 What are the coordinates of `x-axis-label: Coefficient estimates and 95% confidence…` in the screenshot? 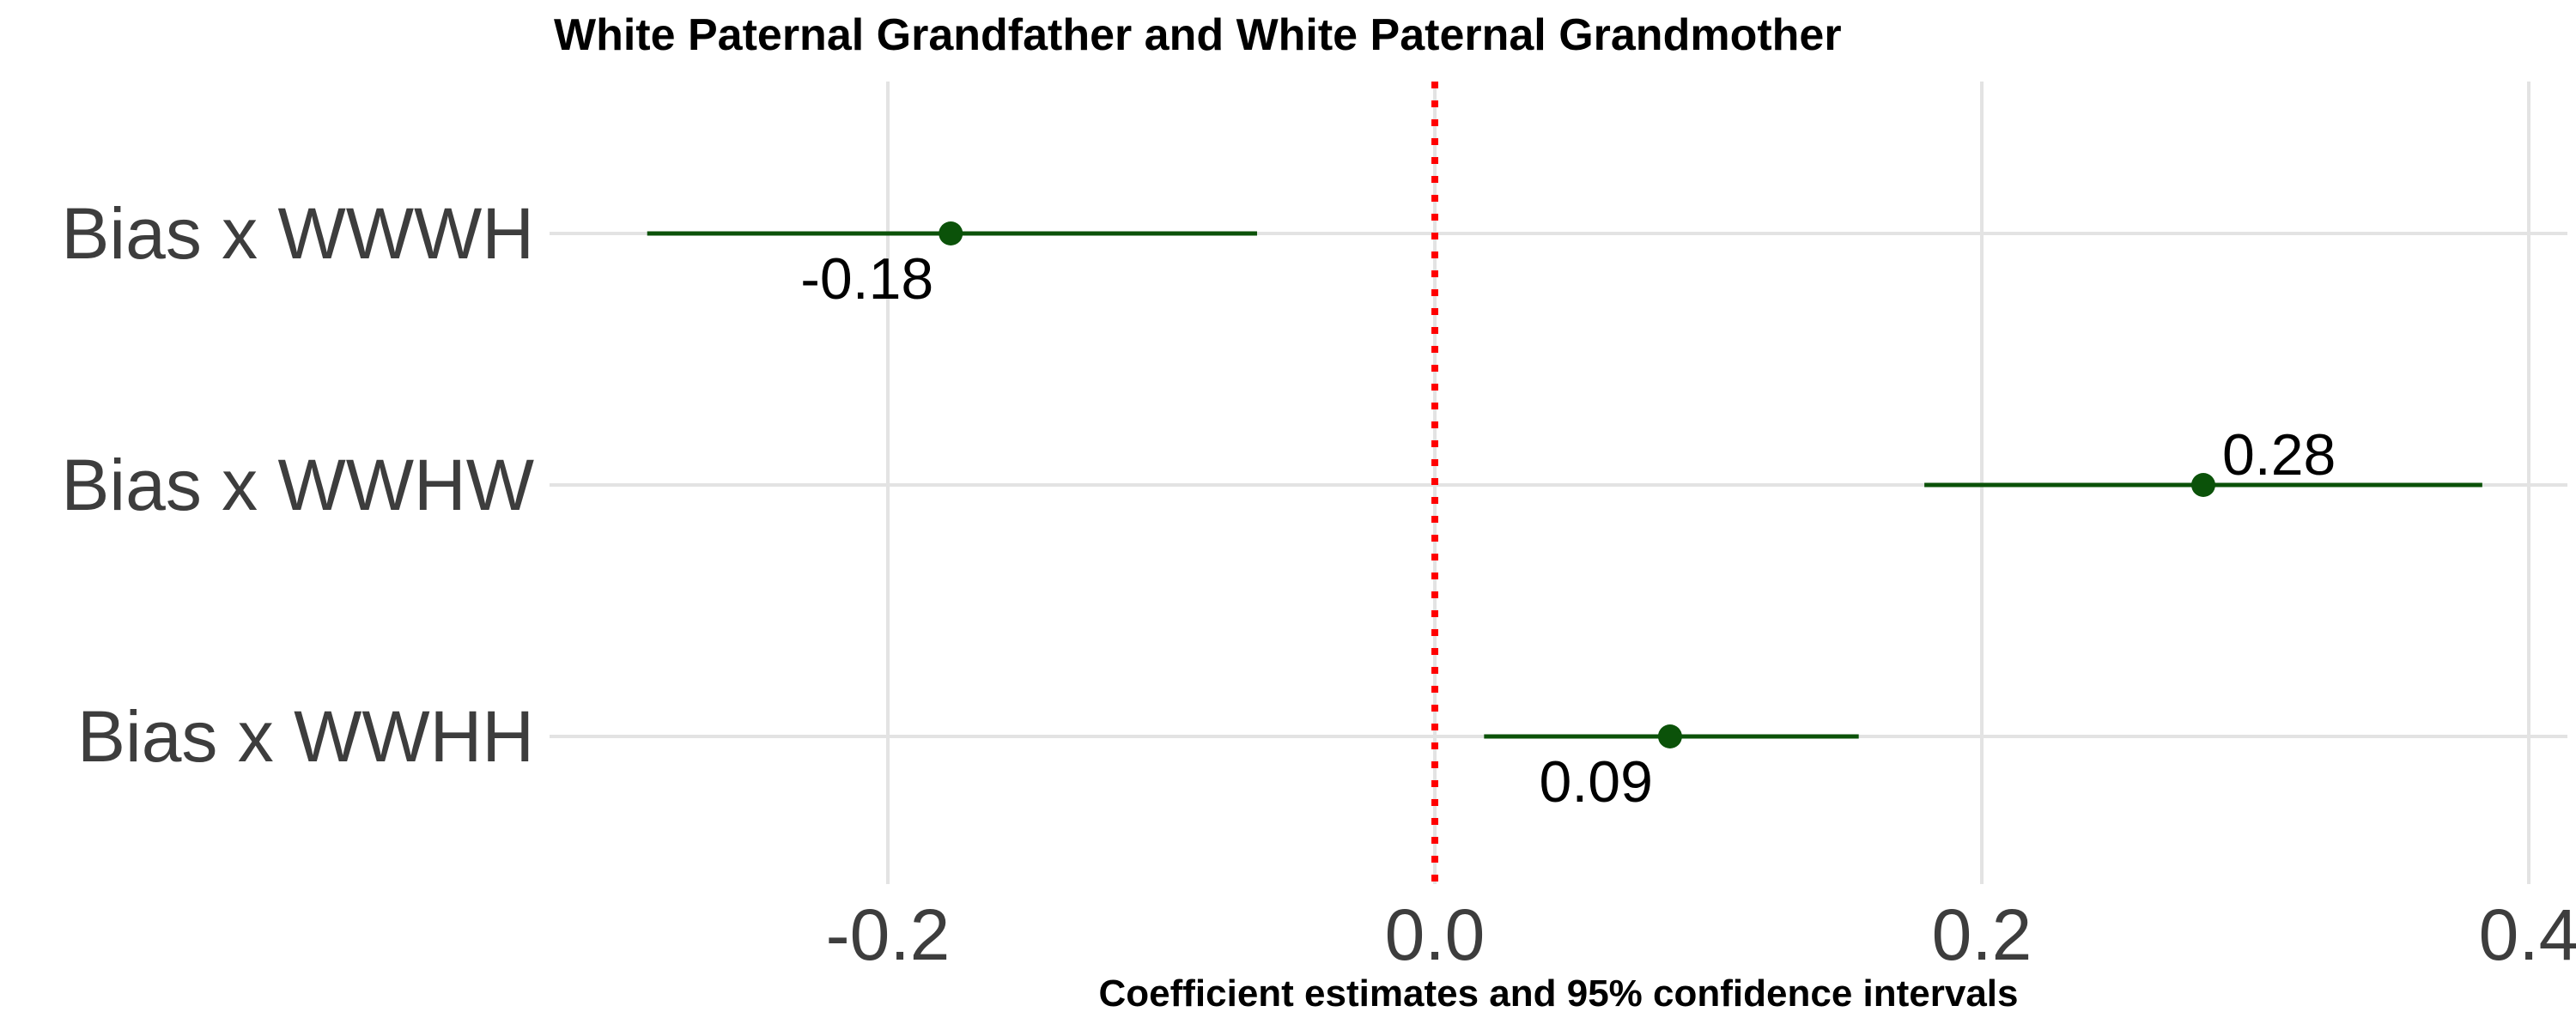 It's located at (1558, 993).